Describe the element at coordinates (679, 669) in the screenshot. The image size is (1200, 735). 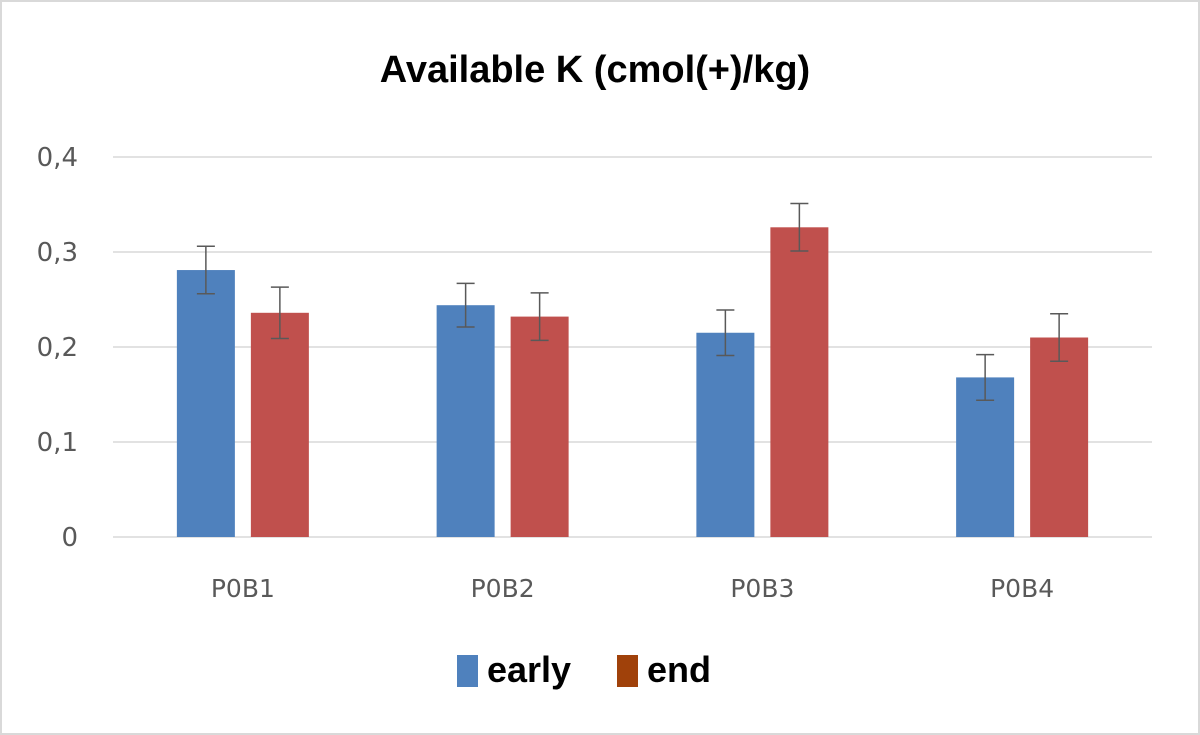
I see `legend-label-end: end` at that location.